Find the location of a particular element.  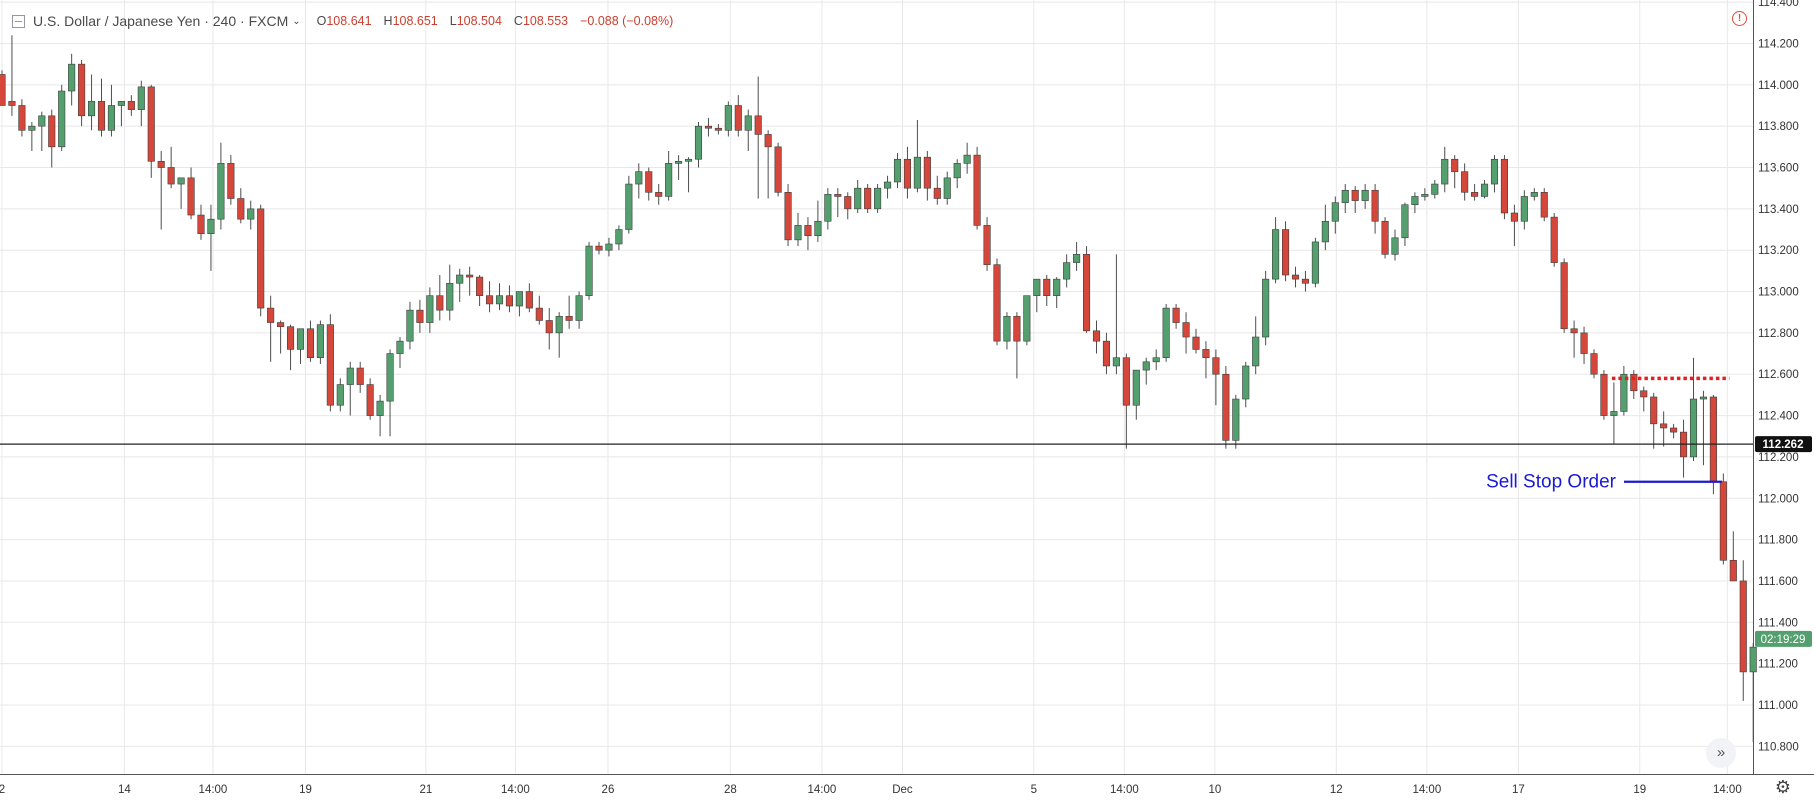

scroll-to-realtime-icon: » is located at coordinates (1721, 753).